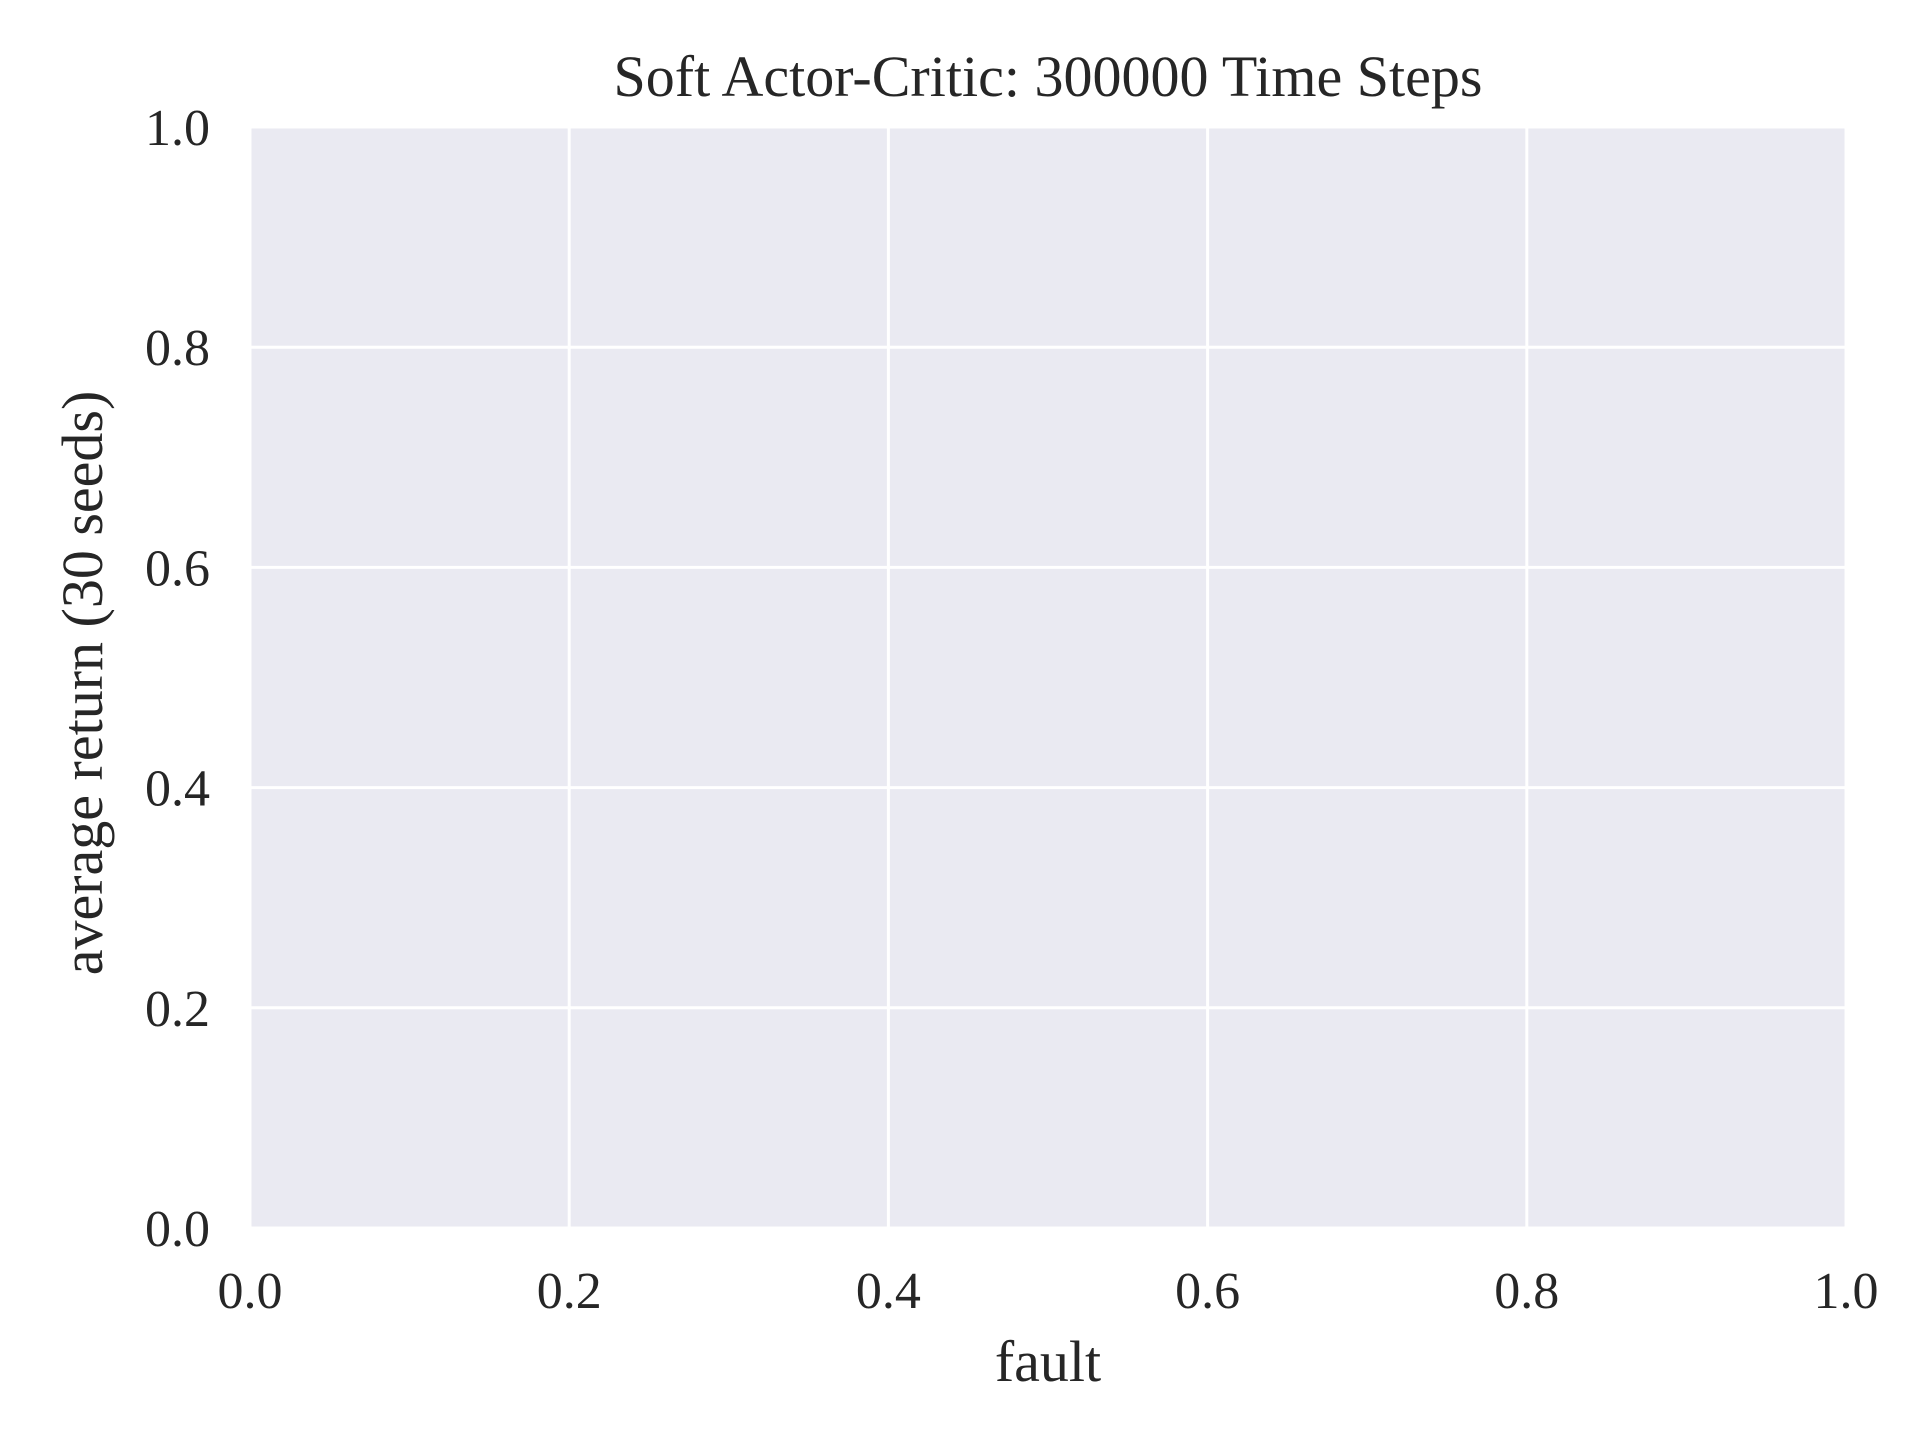 The image size is (1920, 1445). What do you see at coordinates (1048, 1361) in the screenshot?
I see `x-axis-label: fault` at bounding box center [1048, 1361].